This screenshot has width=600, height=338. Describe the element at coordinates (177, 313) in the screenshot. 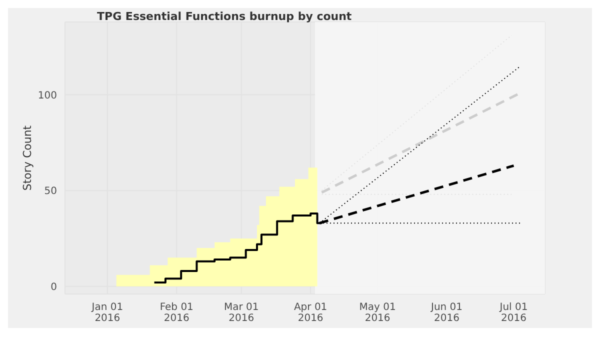

I see `x-tick-label: Feb 01 2016` at that location.